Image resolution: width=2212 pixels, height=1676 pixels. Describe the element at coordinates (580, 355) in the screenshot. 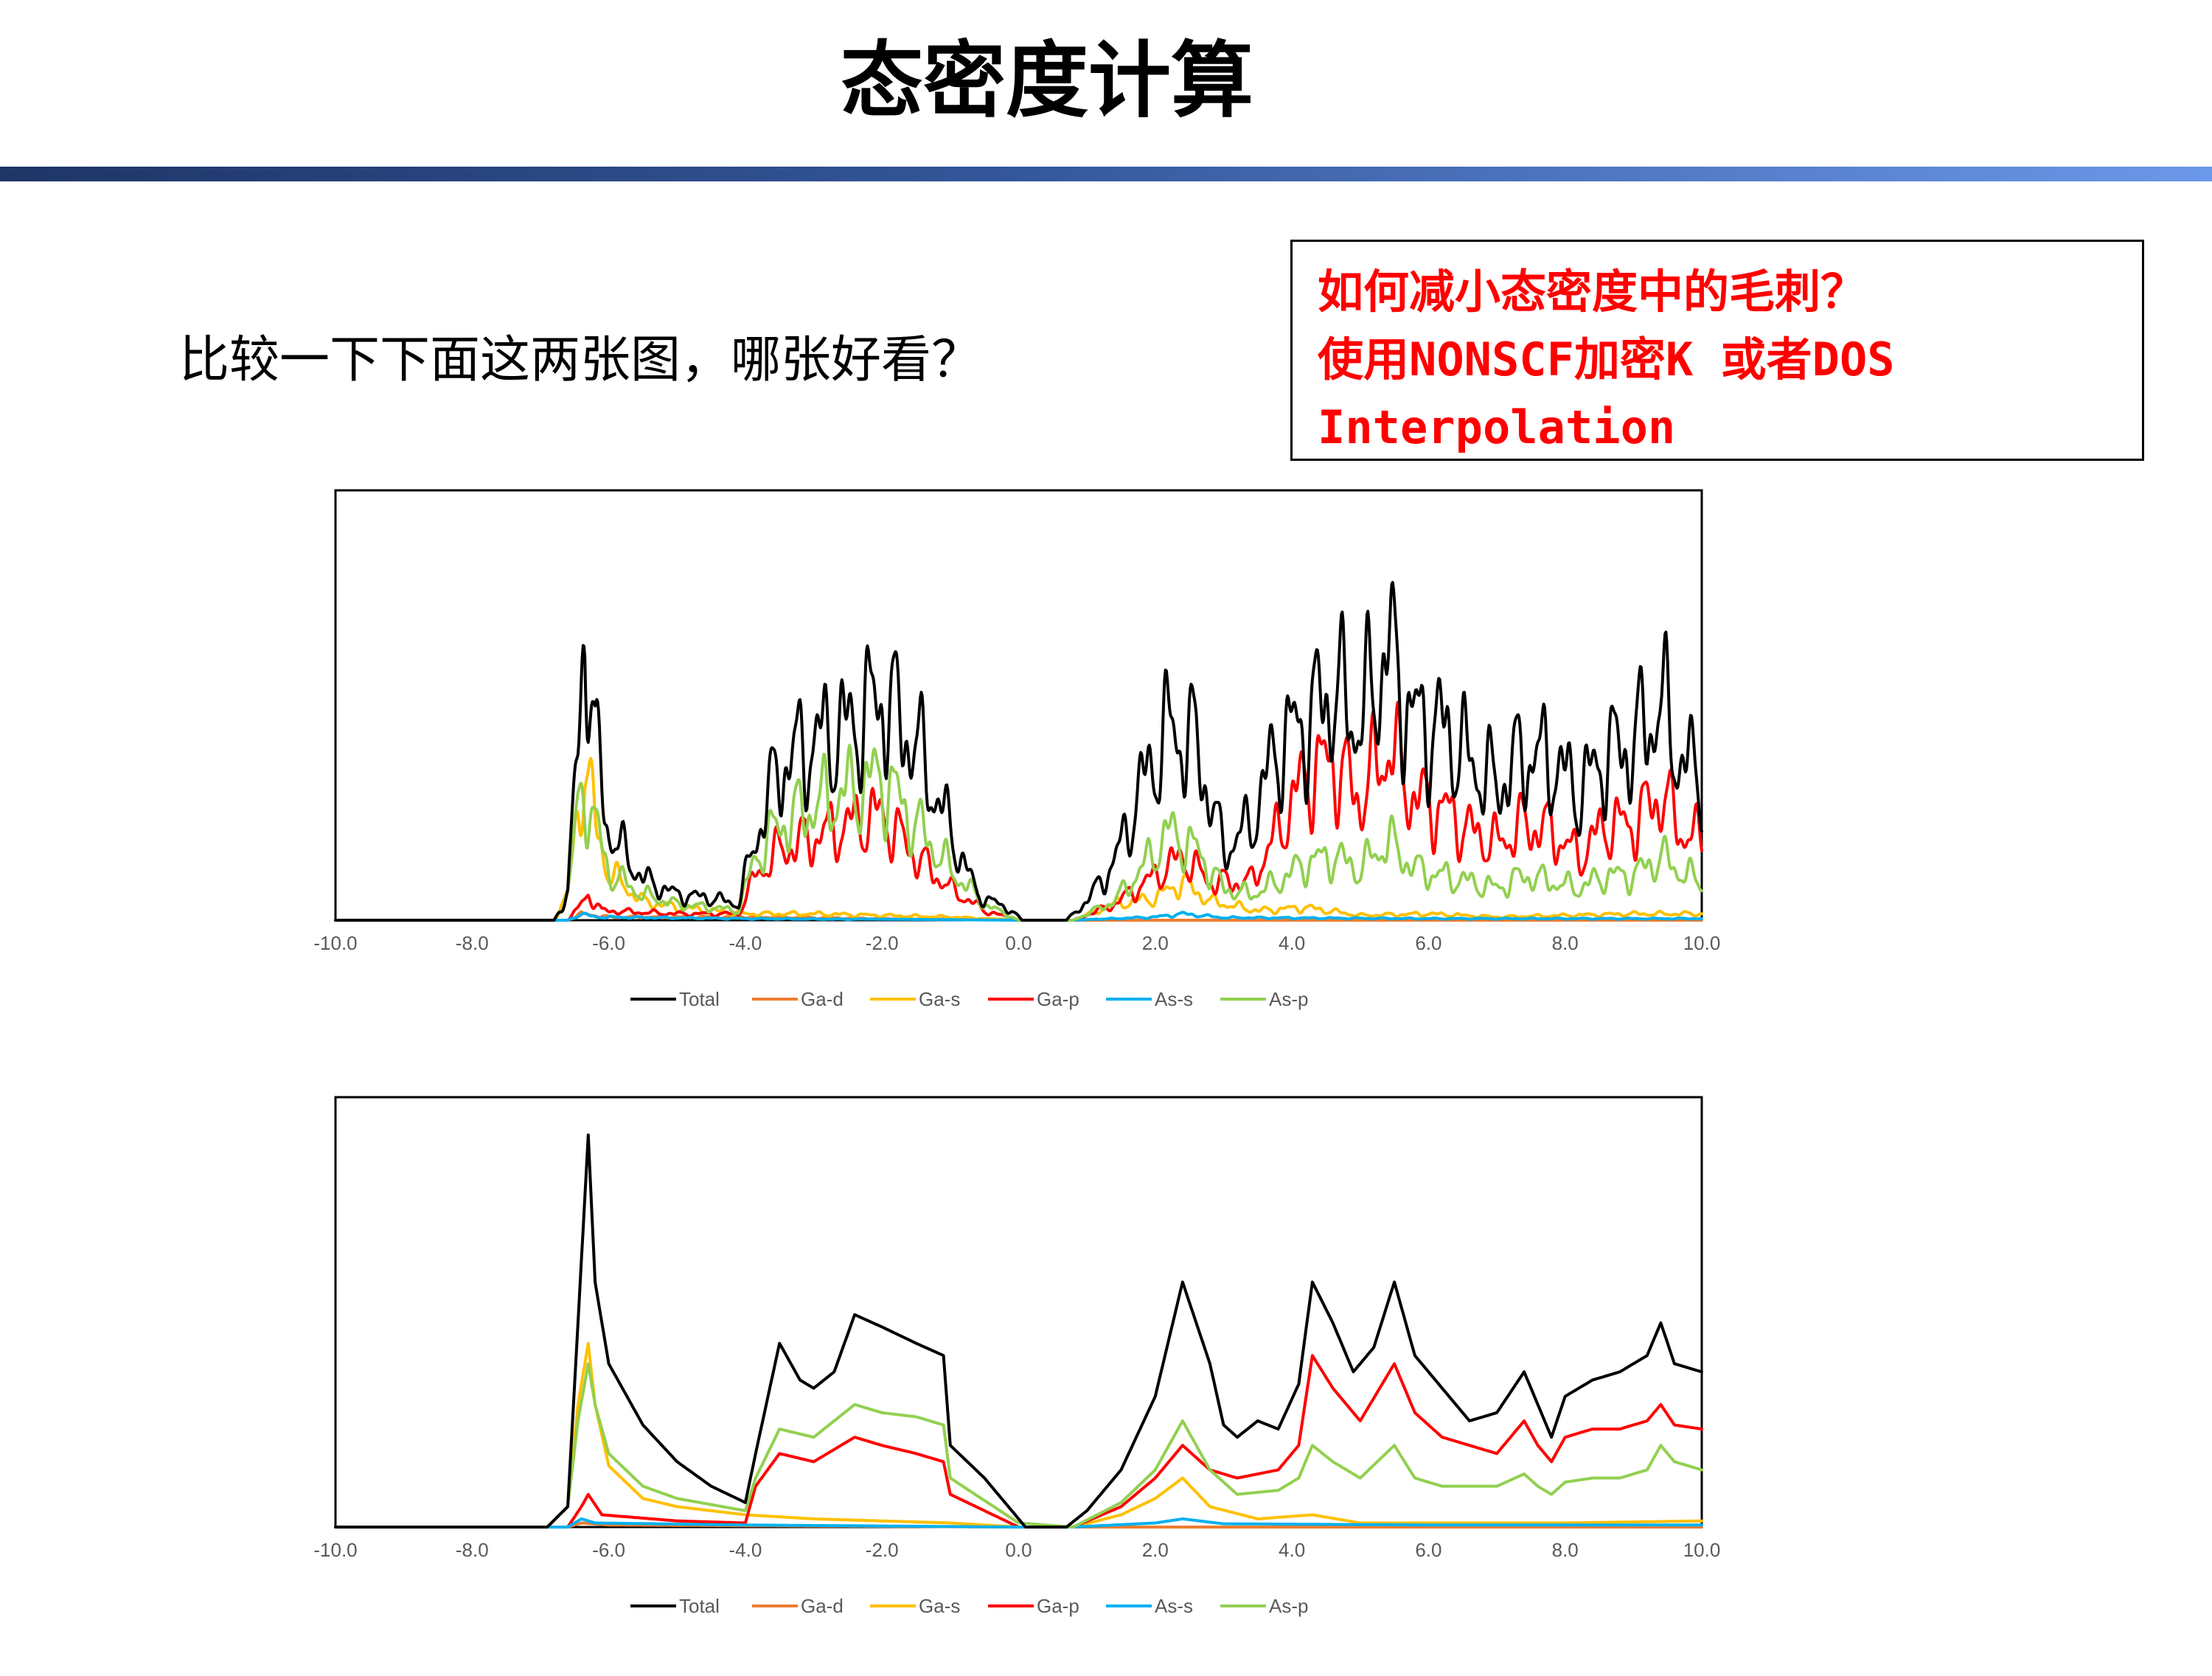

I see `comparison-question: 比较一下下面这两张图，哪张好看？` at that location.